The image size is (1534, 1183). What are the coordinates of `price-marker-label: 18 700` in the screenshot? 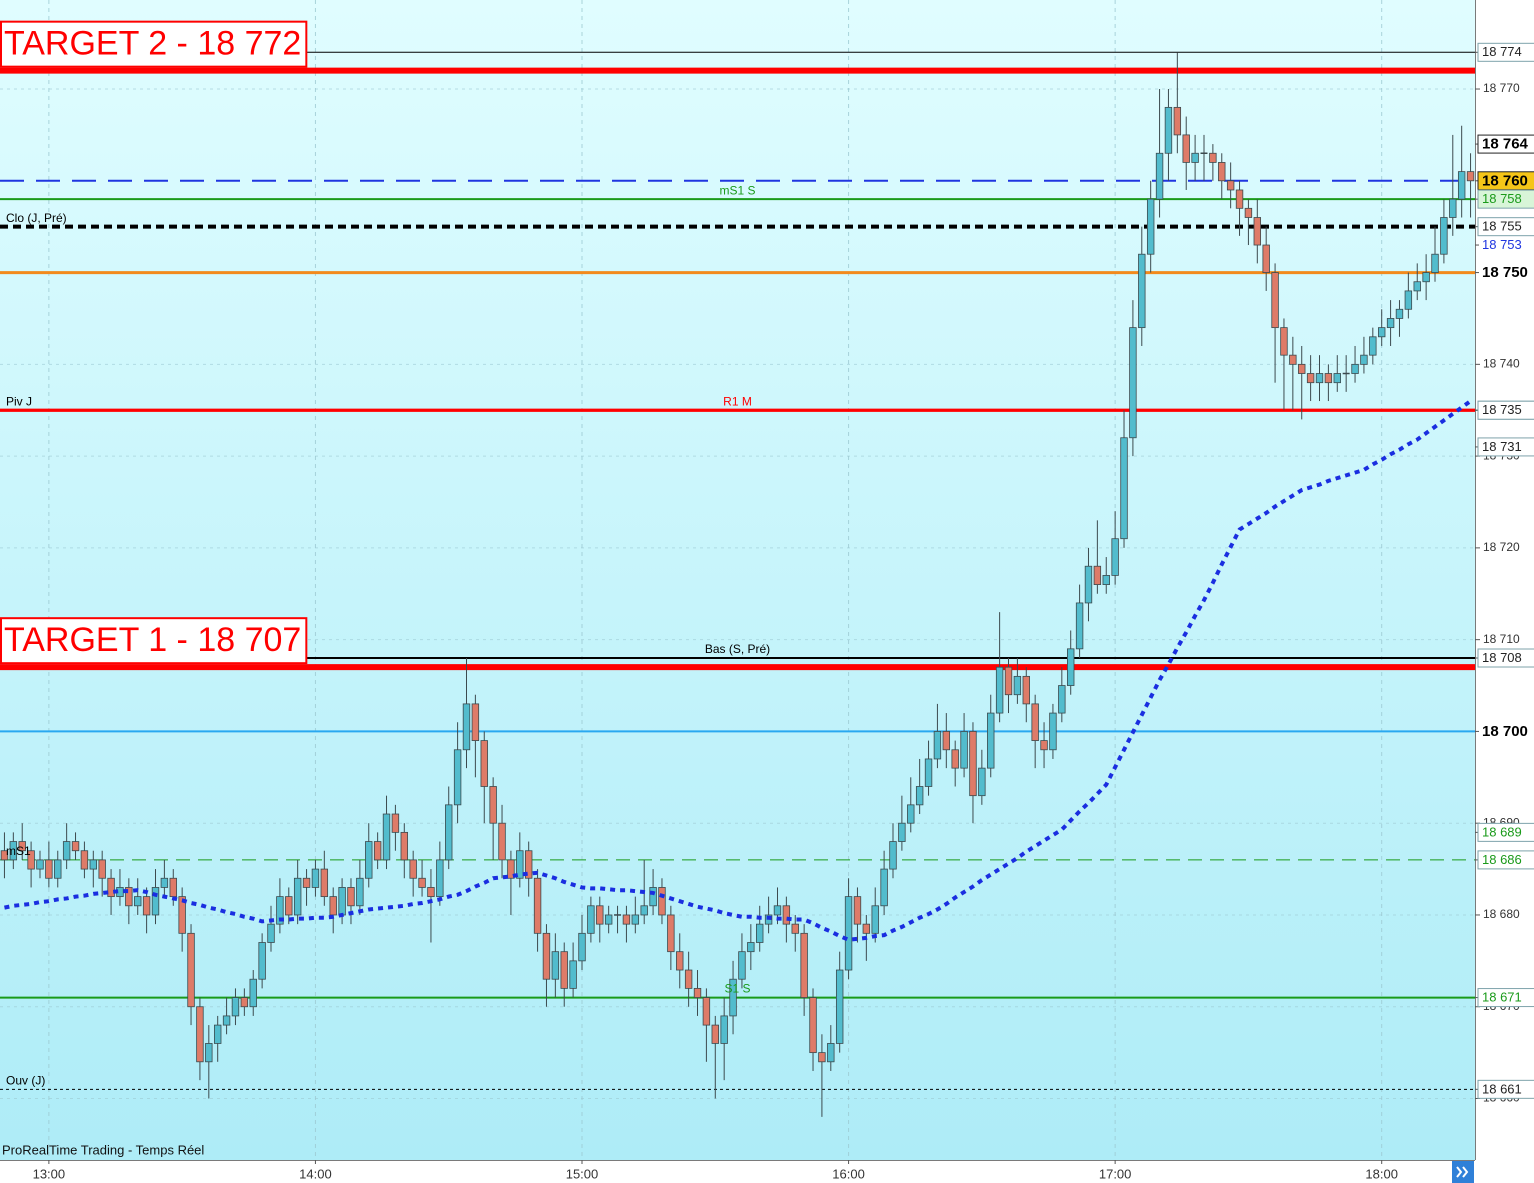 It's located at (1505, 731).